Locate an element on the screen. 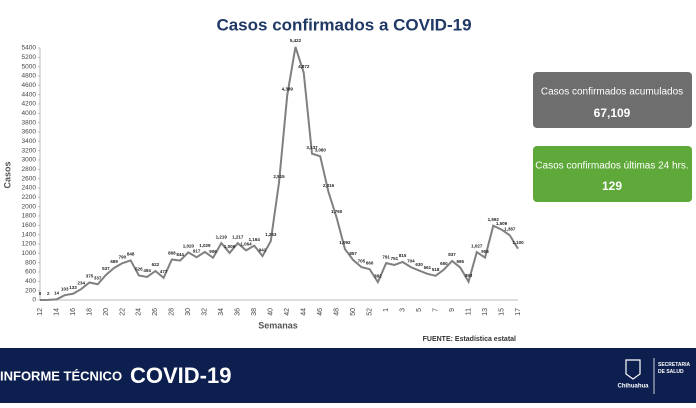 The width and height of the screenshot is (696, 408). department: SECRETARÍA DE SALUD is located at coordinates (674, 368).